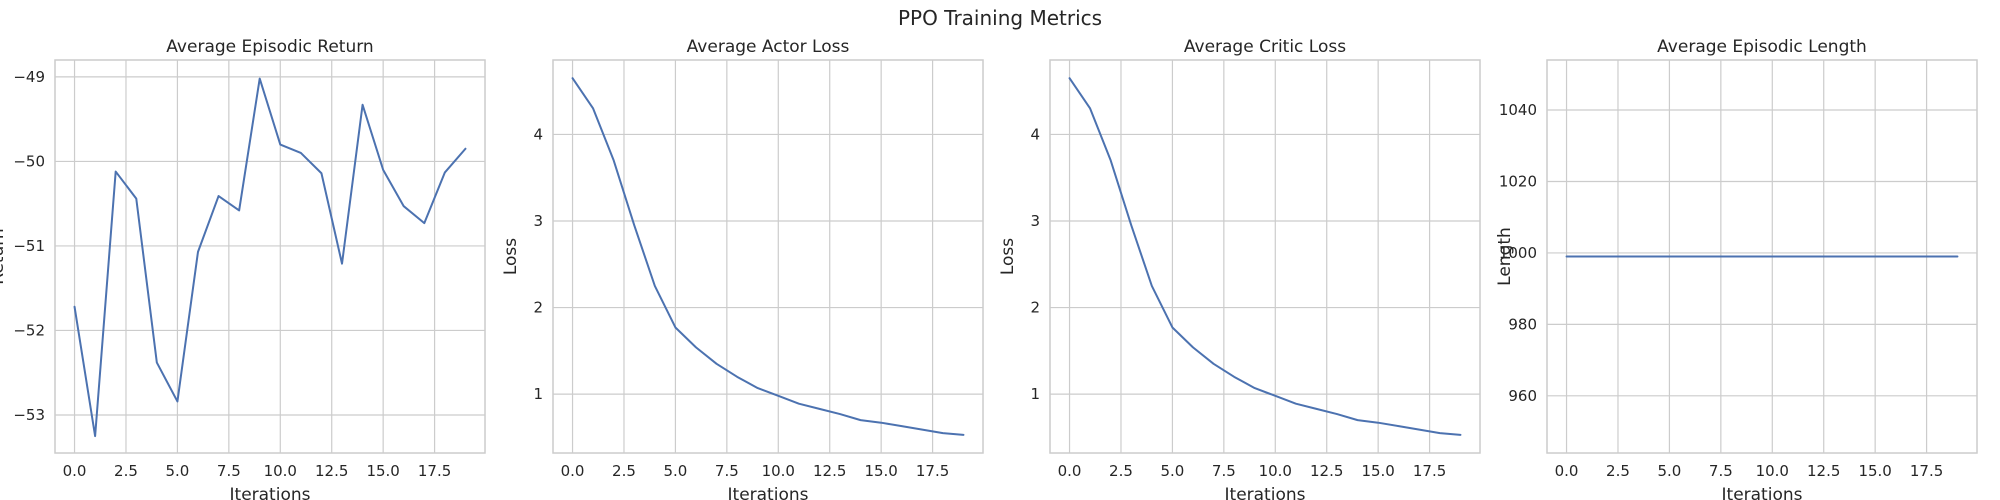  I want to click on return-xtick-label: 0.0, so click(75, 471).